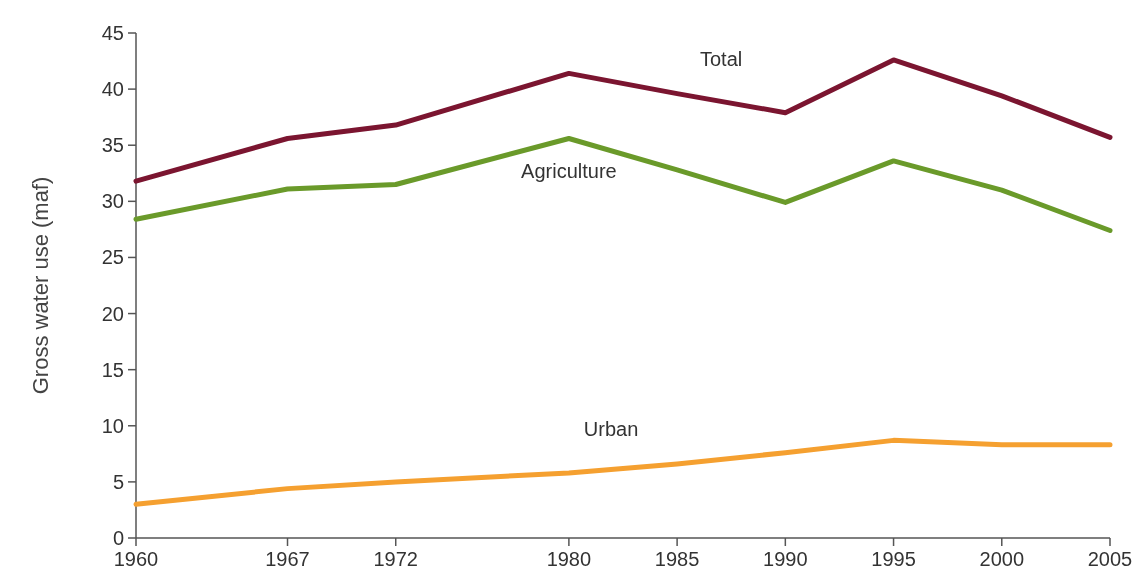 This screenshot has height=584, width=1148. What do you see at coordinates (136, 559) in the screenshot?
I see `x-tick-label: 1960` at bounding box center [136, 559].